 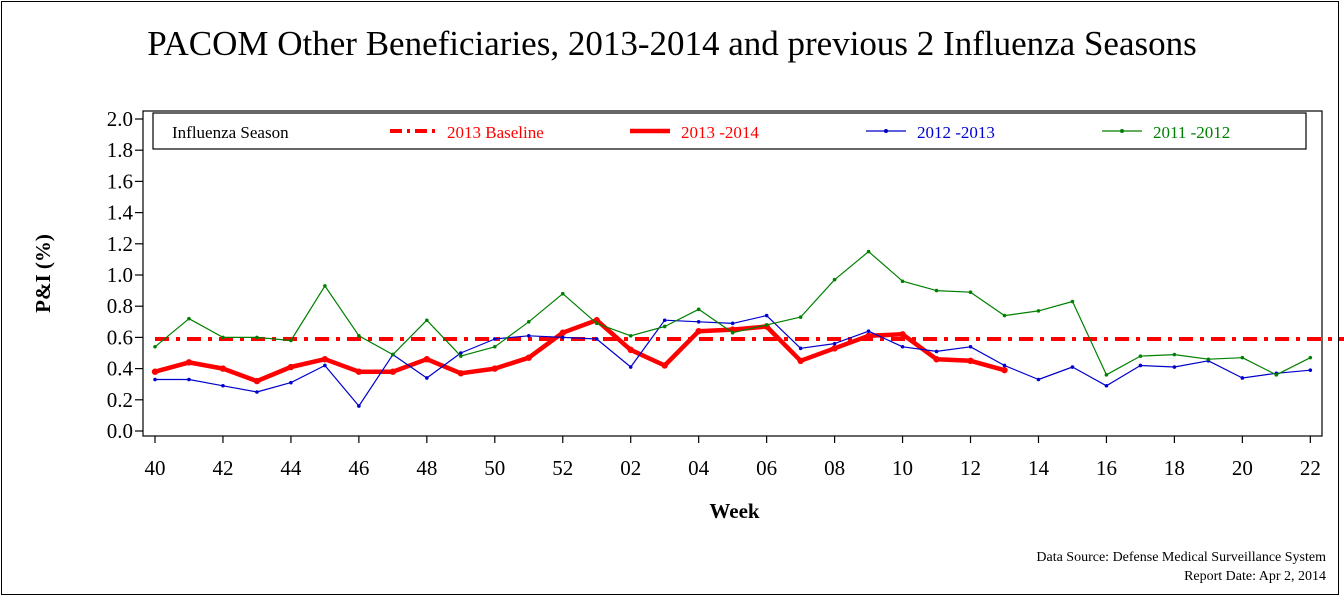 I want to click on legend-label-2013-baseline: 2013 Baseline, so click(x=495, y=132).